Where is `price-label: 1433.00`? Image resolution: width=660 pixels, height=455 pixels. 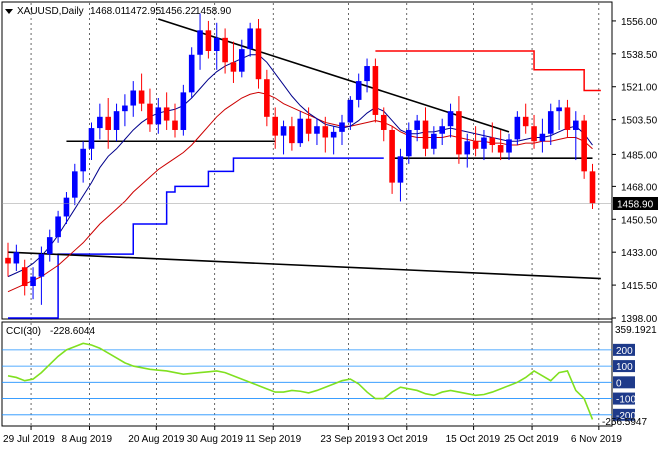 price-label: 1433.00 is located at coordinates (639, 253).